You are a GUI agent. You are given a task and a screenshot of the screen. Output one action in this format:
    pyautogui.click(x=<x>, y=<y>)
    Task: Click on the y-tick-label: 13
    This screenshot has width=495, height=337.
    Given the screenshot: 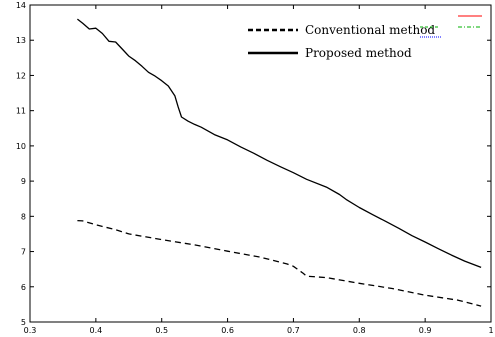 What is the action you would take?
    pyautogui.click(x=21, y=40)
    